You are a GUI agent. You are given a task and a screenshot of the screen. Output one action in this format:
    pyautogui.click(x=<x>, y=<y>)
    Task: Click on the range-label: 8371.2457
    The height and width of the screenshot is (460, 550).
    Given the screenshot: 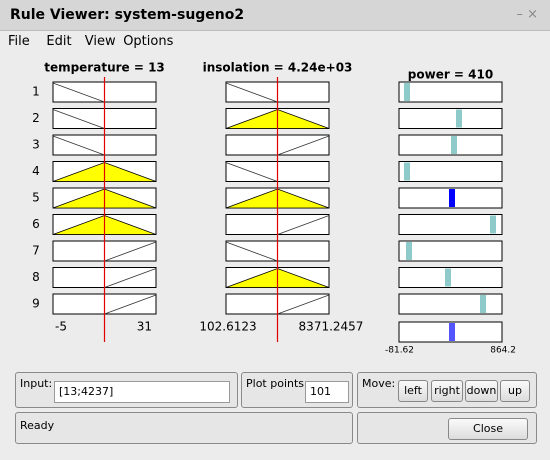 What is the action you would take?
    pyautogui.click(x=331, y=327)
    